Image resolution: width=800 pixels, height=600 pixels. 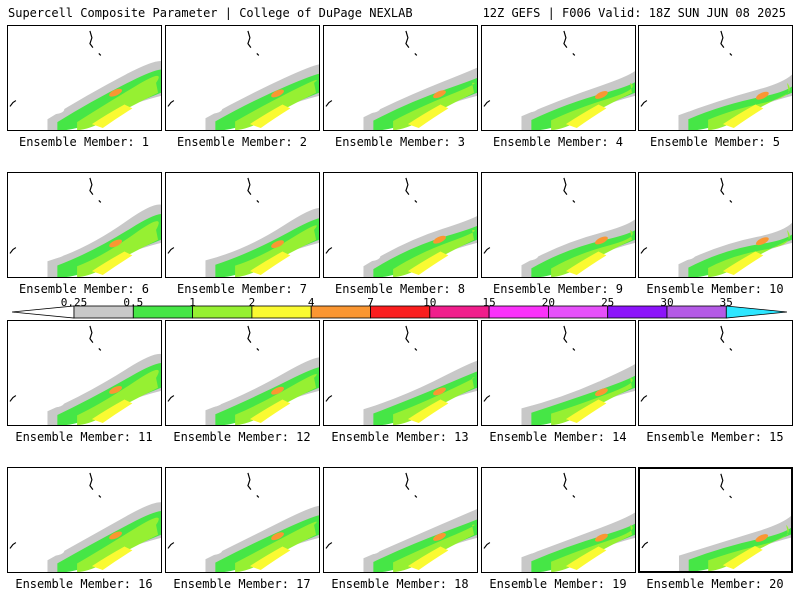 What do you see at coordinates (400, 584) in the screenshot?
I see `ensemble-member-label: Ensemble Member: 18` at bounding box center [400, 584].